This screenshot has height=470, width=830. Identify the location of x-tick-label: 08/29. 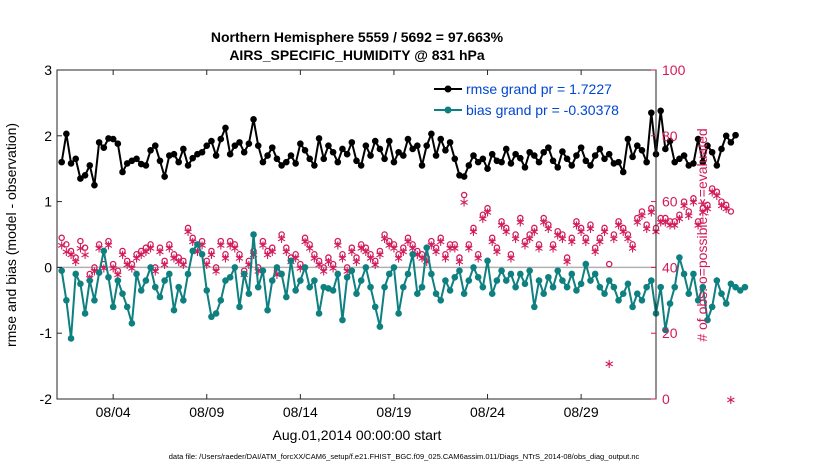
(581, 412).